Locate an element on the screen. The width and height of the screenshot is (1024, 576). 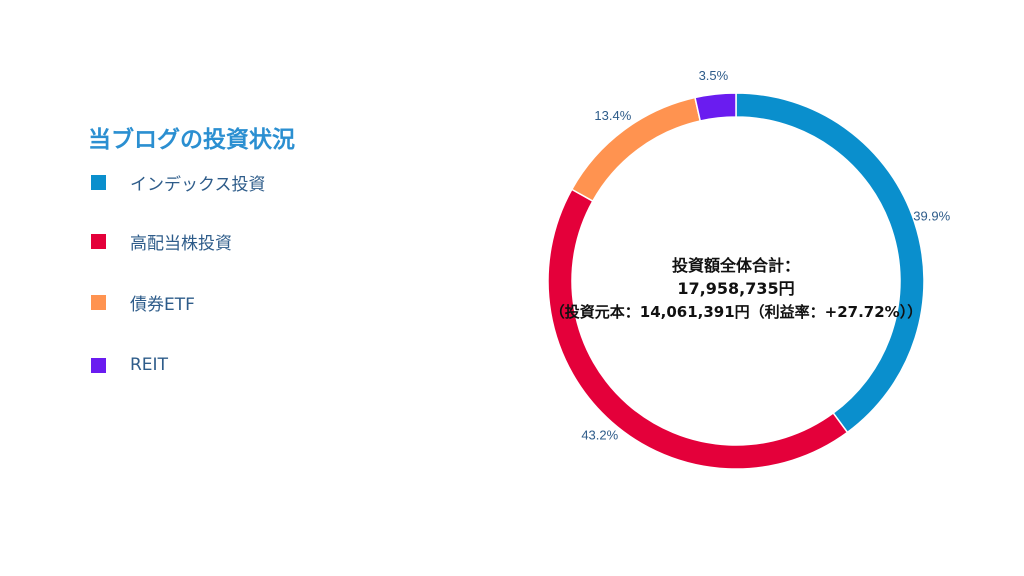
pct-label-index: 39.9% is located at coordinates (931, 216).